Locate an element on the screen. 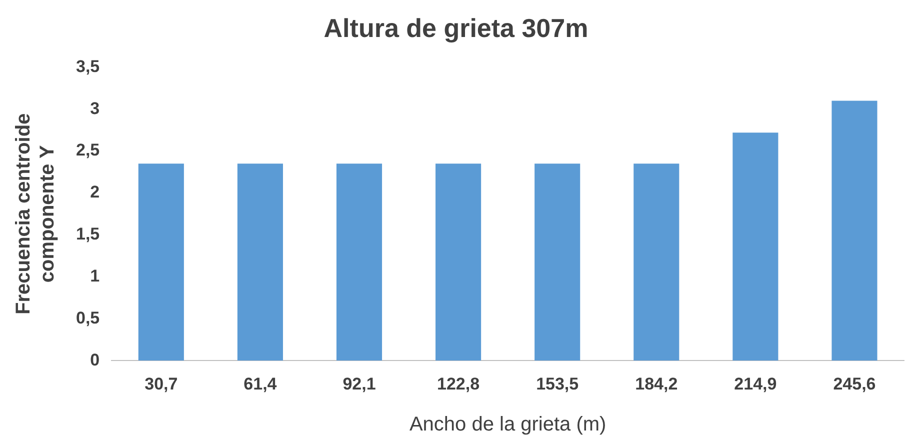 The height and width of the screenshot is (445, 912). x-tick-label: 245,6 is located at coordinates (854, 384).